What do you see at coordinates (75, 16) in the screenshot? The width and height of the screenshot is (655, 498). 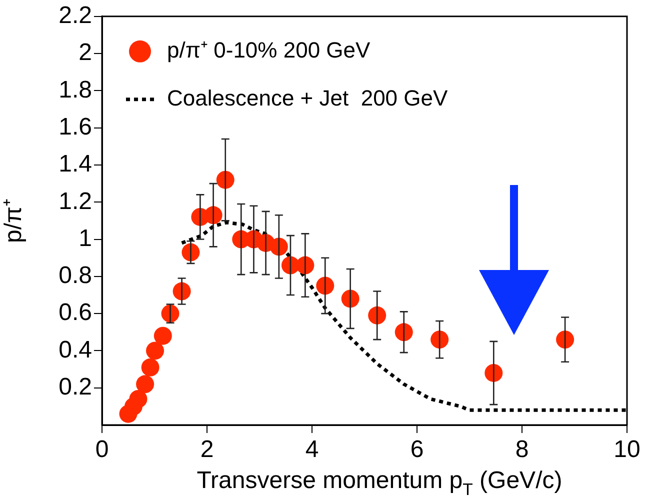 I see `y-tick-label: 2.2` at bounding box center [75, 16].